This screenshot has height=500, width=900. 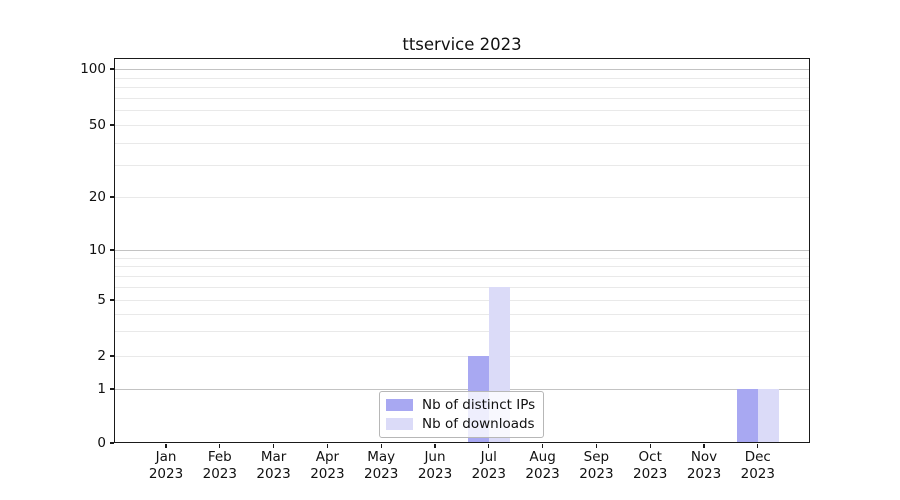 I want to click on y-tick-label: 5, so click(x=101, y=300).